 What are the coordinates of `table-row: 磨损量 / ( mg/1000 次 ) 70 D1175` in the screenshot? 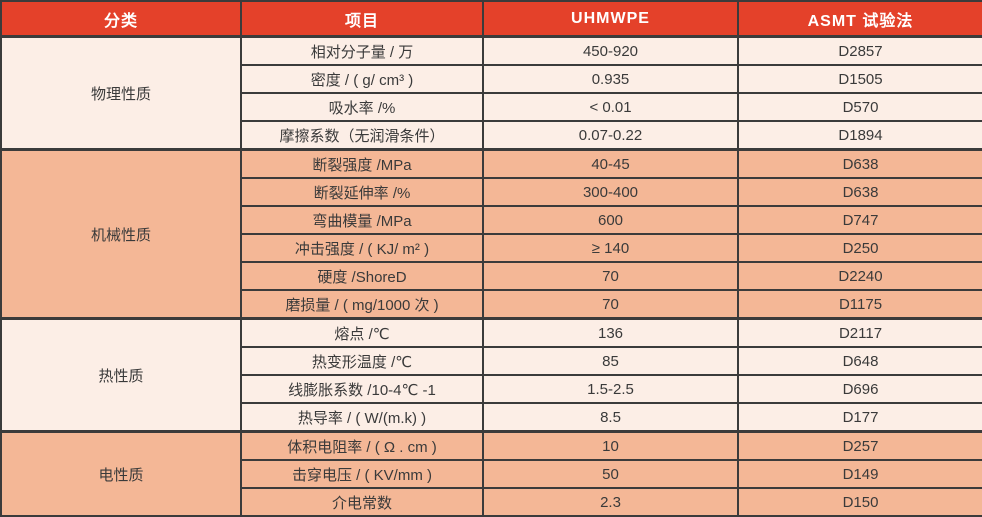 It's located at (491, 304).